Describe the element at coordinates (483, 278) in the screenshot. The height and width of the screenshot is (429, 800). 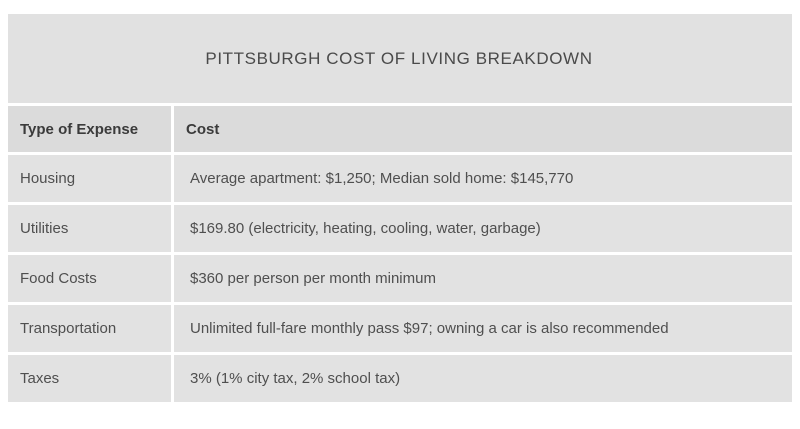
I see `cost-cell: $360 per person per month minimum` at that location.